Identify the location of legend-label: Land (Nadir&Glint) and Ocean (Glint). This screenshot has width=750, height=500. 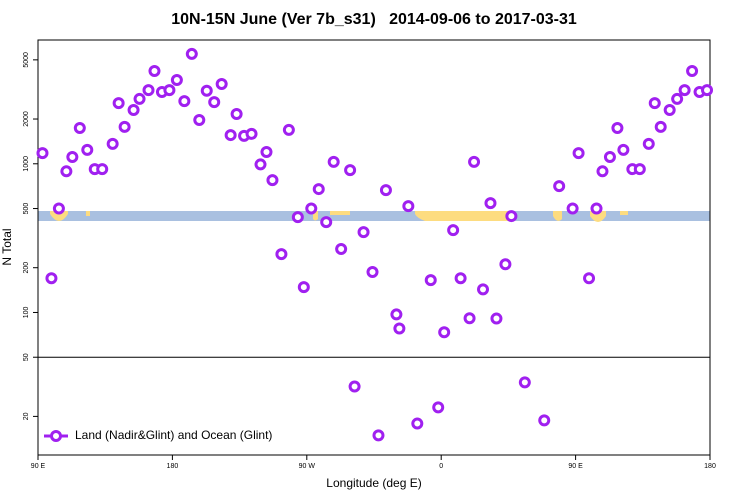
(173, 435).